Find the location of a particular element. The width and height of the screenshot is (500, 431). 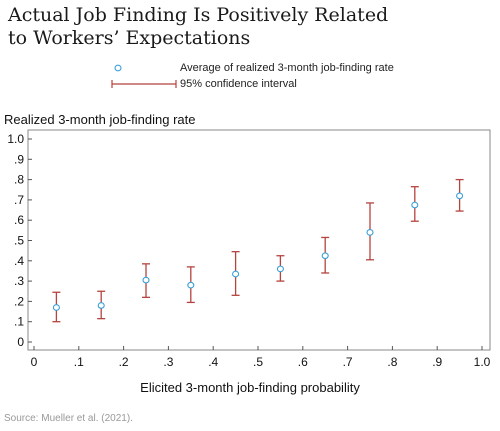

x-tick-label: .1 is located at coordinates (79, 362).